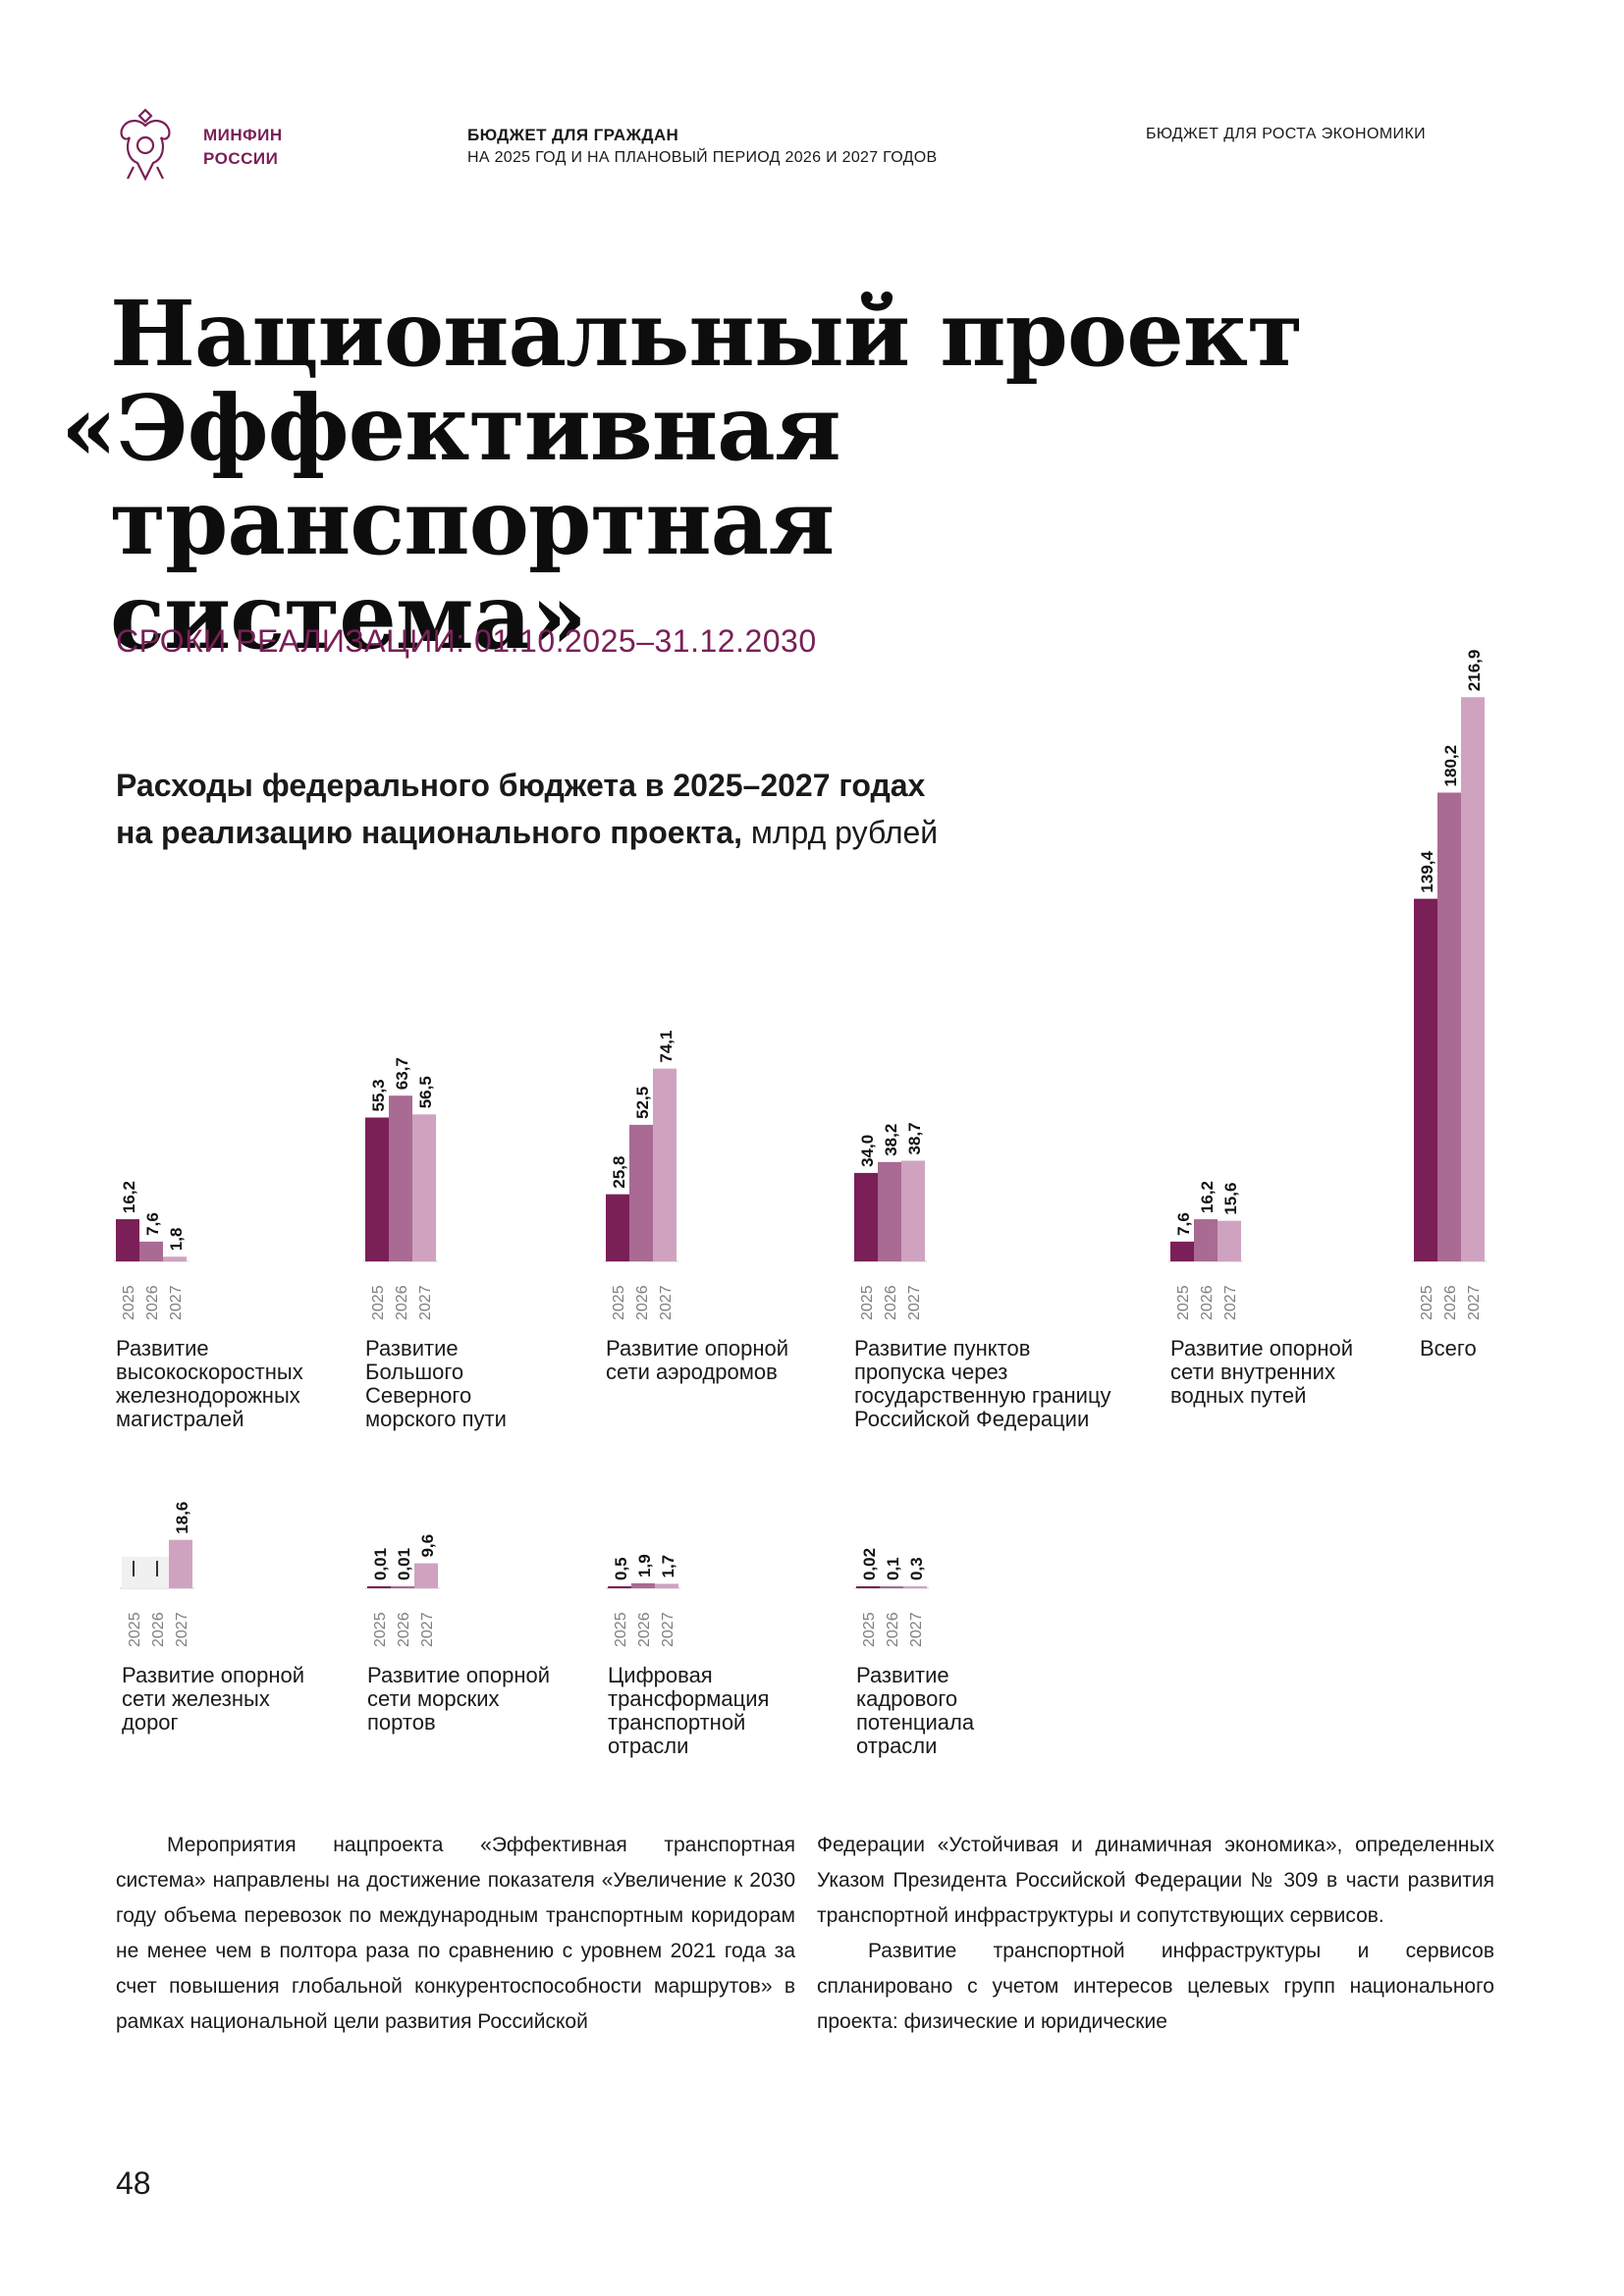  What do you see at coordinates (867, 1151) in the screenshot?
I see `data-label: 34,0` at bounding box center [867, 1151].